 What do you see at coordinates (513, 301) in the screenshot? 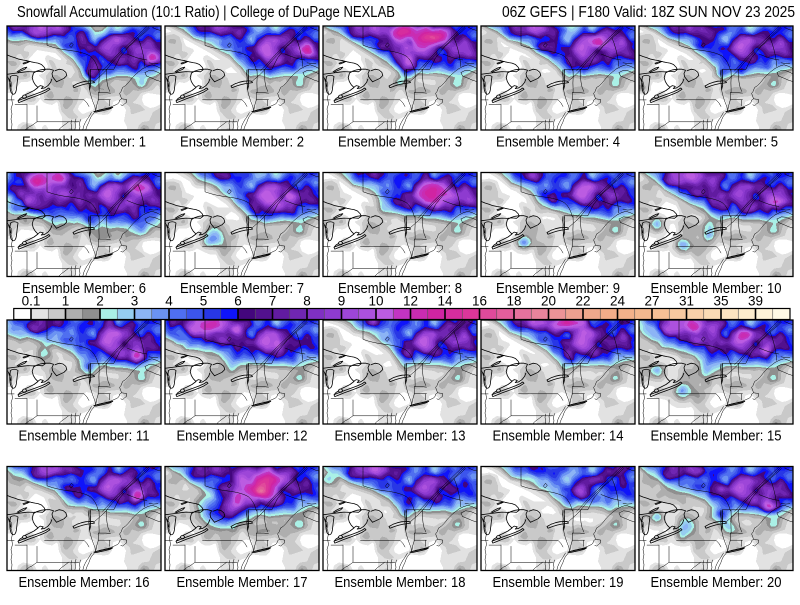
I see `svg-text: 18` at bounding box center [513, 301].